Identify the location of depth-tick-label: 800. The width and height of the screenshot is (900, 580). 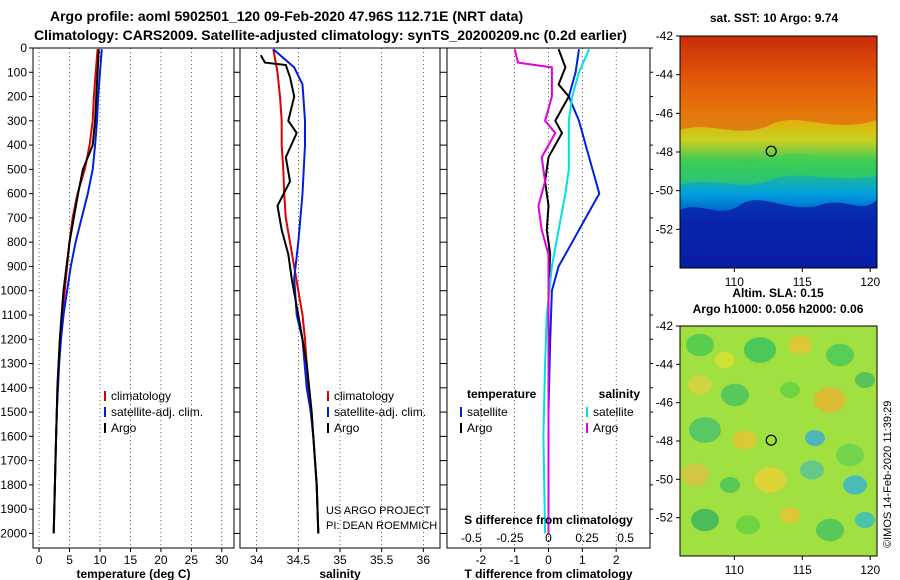
(17, 242).